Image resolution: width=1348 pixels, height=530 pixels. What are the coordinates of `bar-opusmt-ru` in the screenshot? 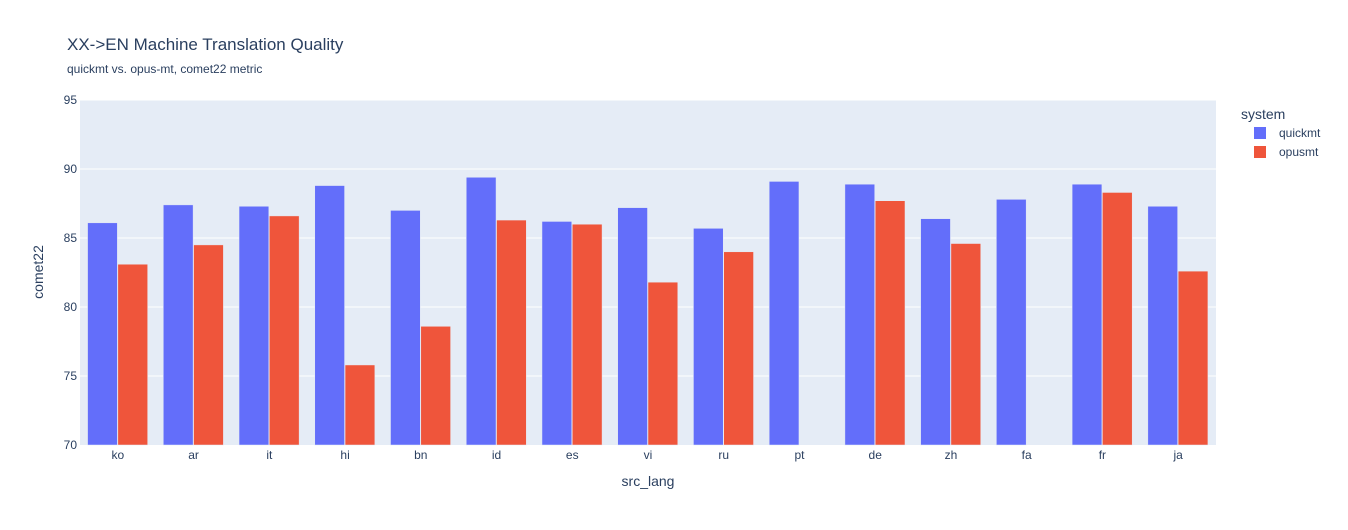 It's located at (738, 348).